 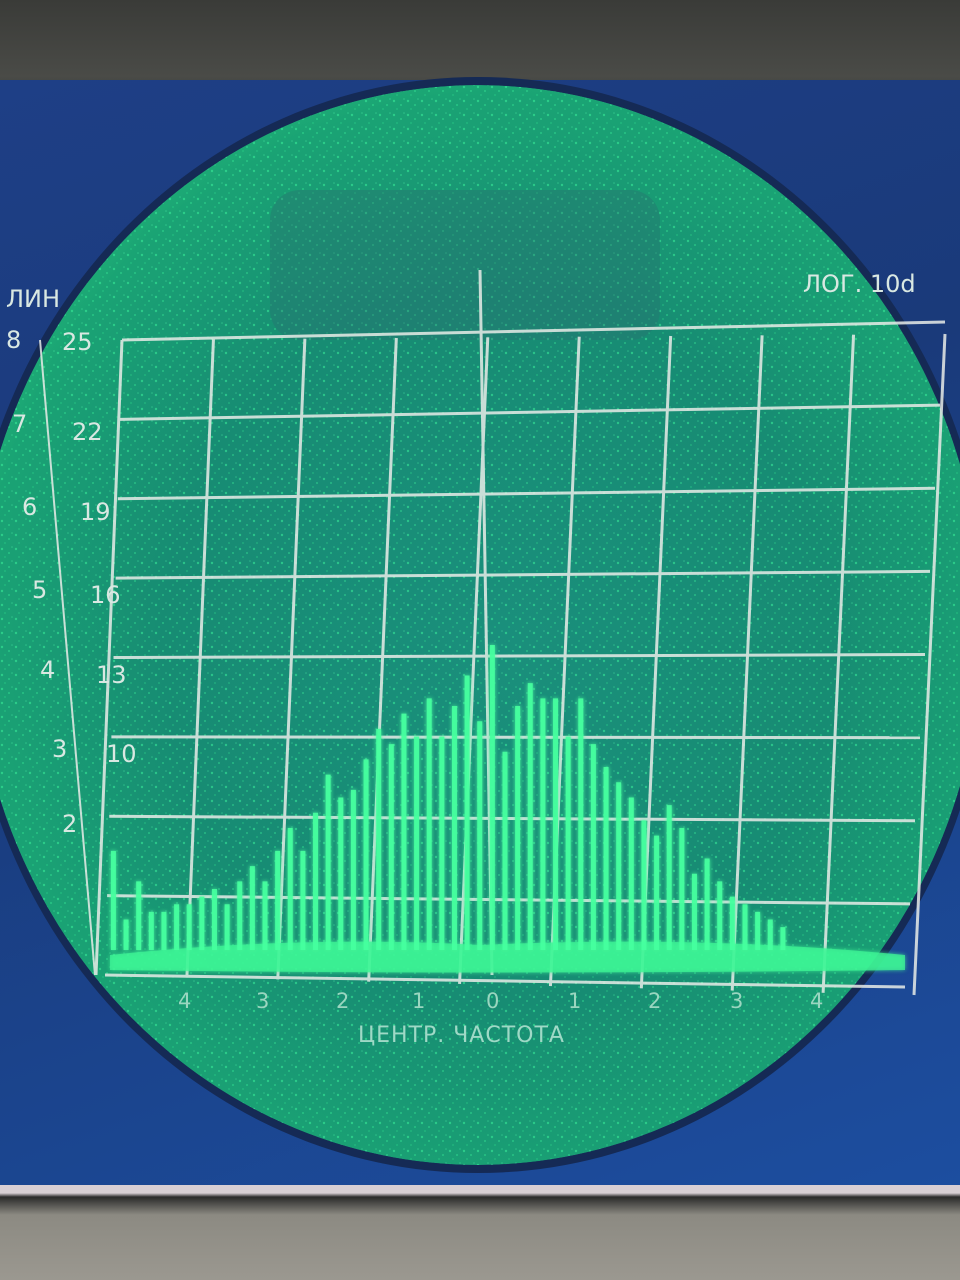 What do you see at coordinates (95, 512) in the screenshot?
I see `db-scale-tick-label: 19` at bounding box center [95, 512].